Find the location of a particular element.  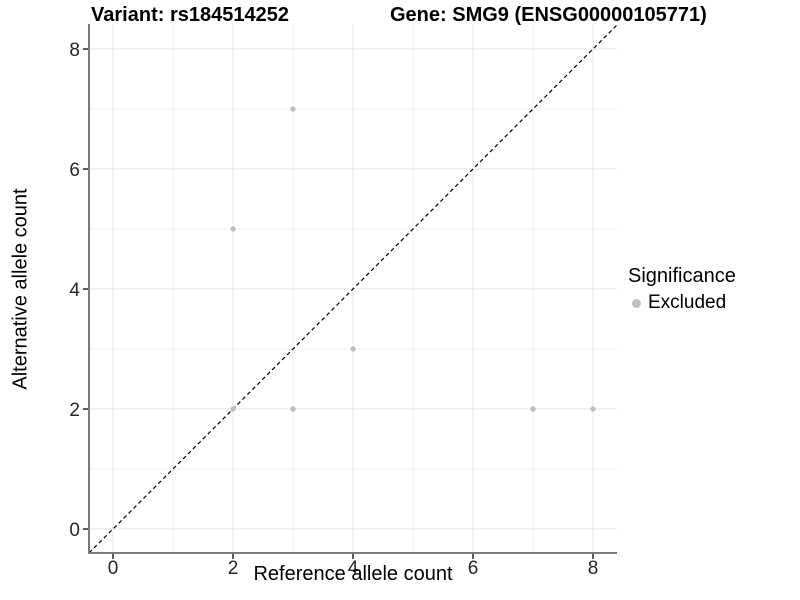

x-tick-label: 0 is located at coordinates (113, 568).